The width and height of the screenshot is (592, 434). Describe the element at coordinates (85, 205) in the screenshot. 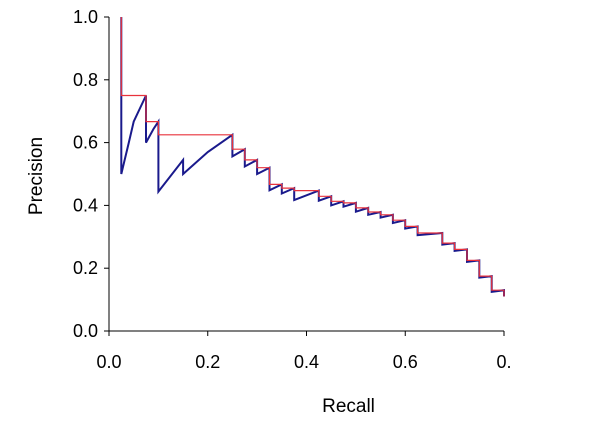

I see `y-tick-label: 0.4` at that location.